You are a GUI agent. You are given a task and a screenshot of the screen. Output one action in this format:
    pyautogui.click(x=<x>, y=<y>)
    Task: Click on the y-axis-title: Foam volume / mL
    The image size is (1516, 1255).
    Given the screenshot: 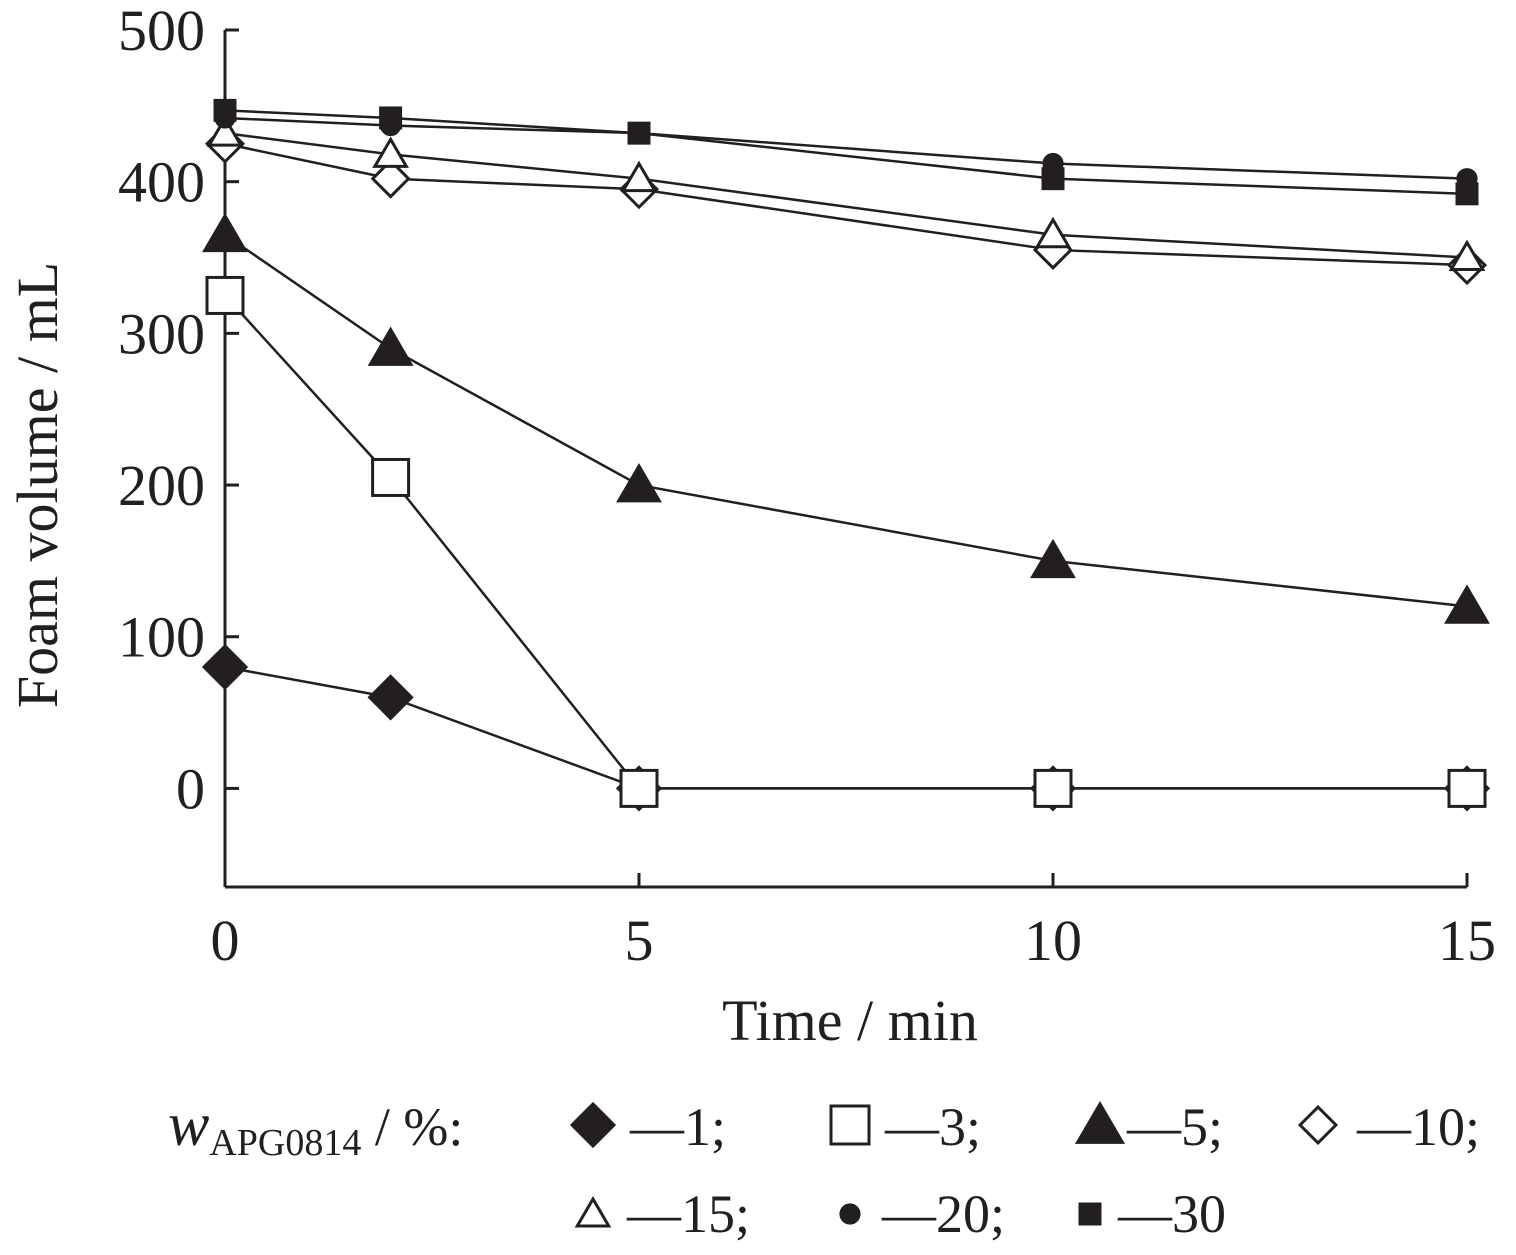 What is the action you would take?
    pyautogui.click(x=37, y=485)
    